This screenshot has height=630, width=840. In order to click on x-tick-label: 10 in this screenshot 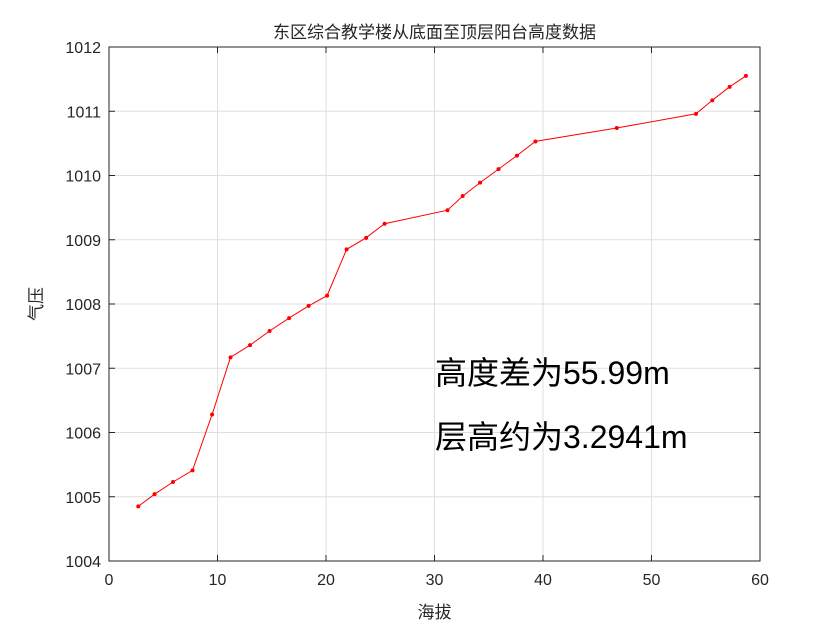, I will do `click(218, 580)`.